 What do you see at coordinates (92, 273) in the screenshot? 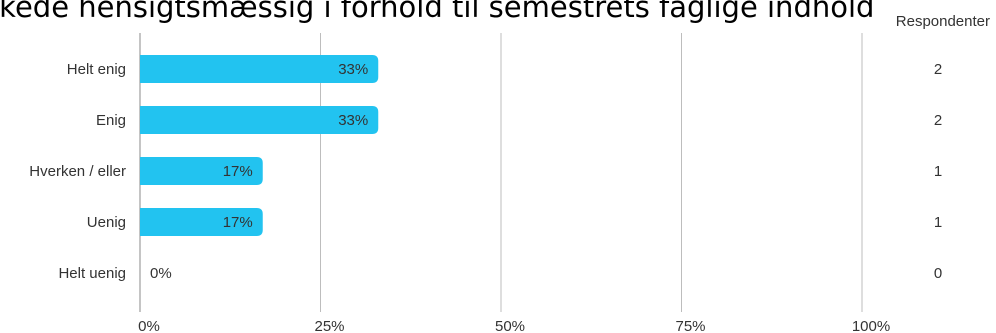
I see `category-label: Helt uenig` at bounding box center [92, 273].